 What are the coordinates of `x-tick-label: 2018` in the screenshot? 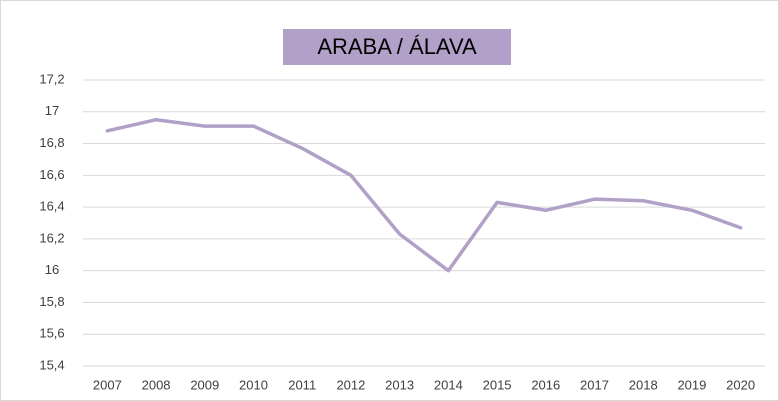 It's located at (643, 384).